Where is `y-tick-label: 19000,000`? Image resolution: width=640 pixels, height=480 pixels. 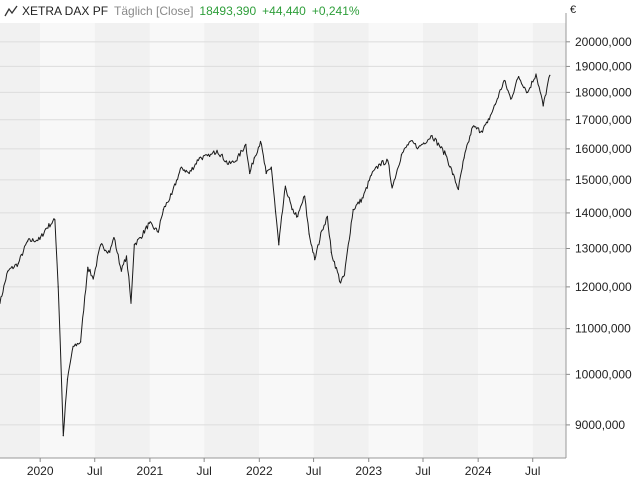
y-tick-label: 19000,000 is located at coordinates (603, 66).